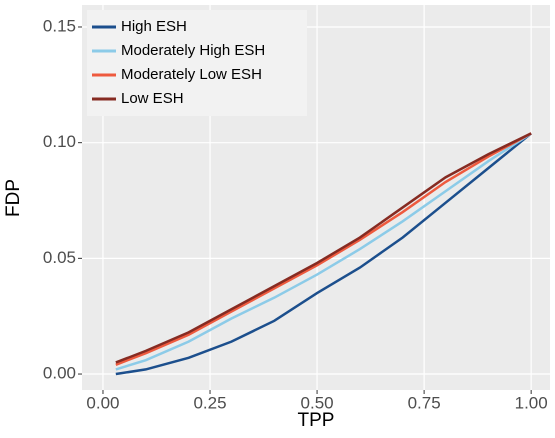 The width and height of the screenshot is (555, 438). I want to click on x-tick-label: 0.00, so click(102, 402).